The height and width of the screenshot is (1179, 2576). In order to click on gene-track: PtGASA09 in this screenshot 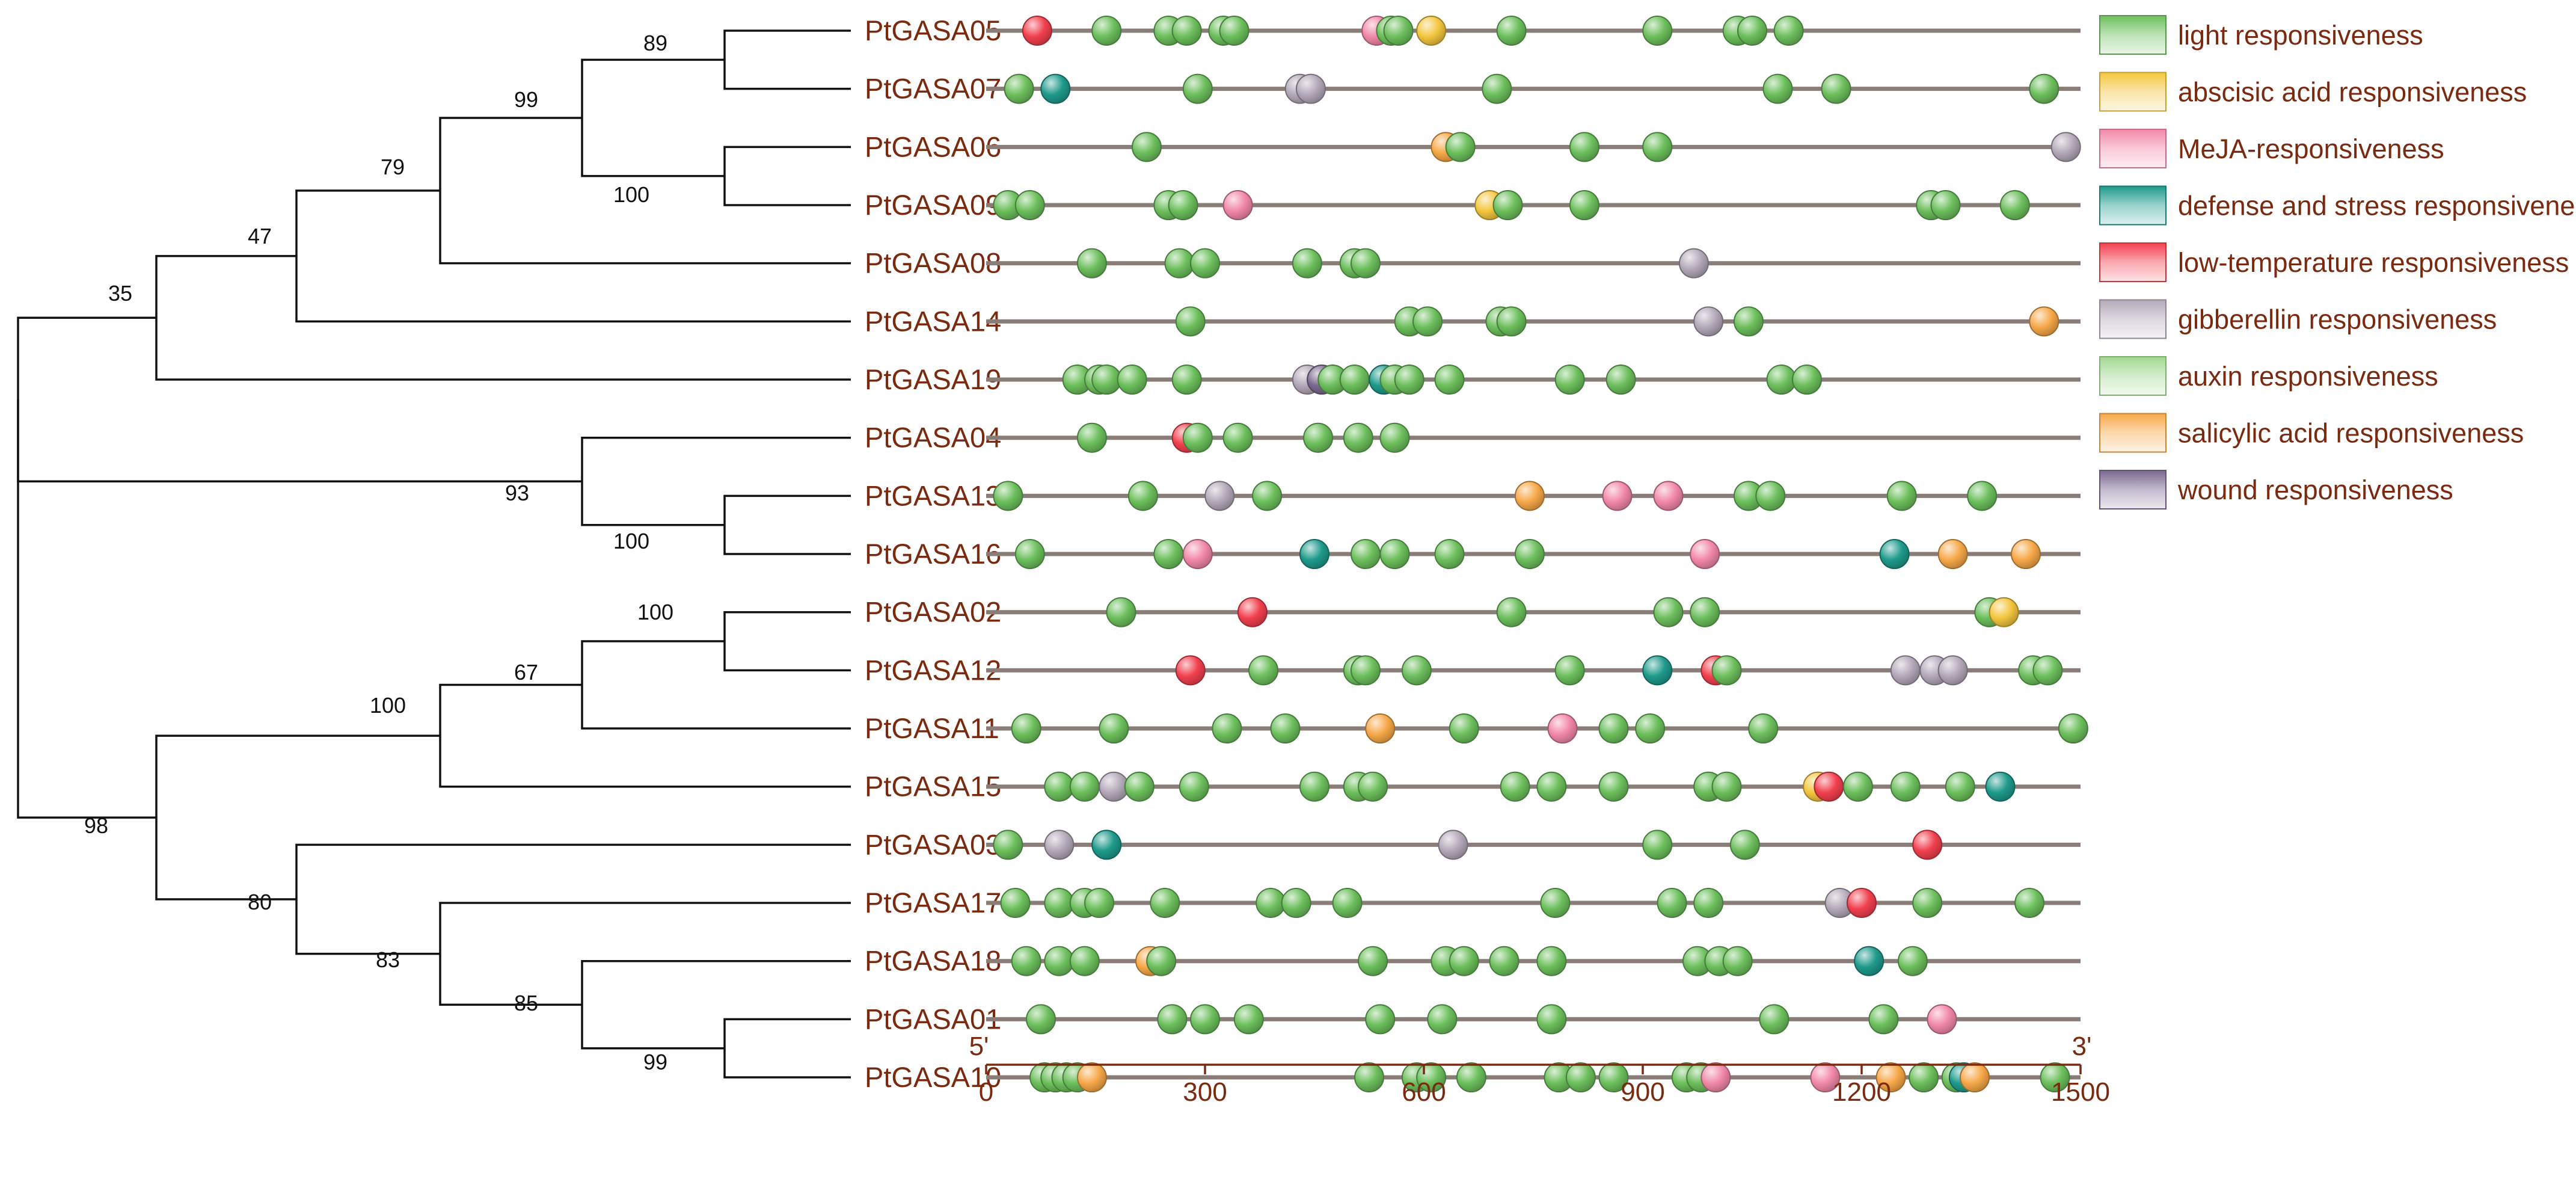, I will do `click(1473, 205)`.